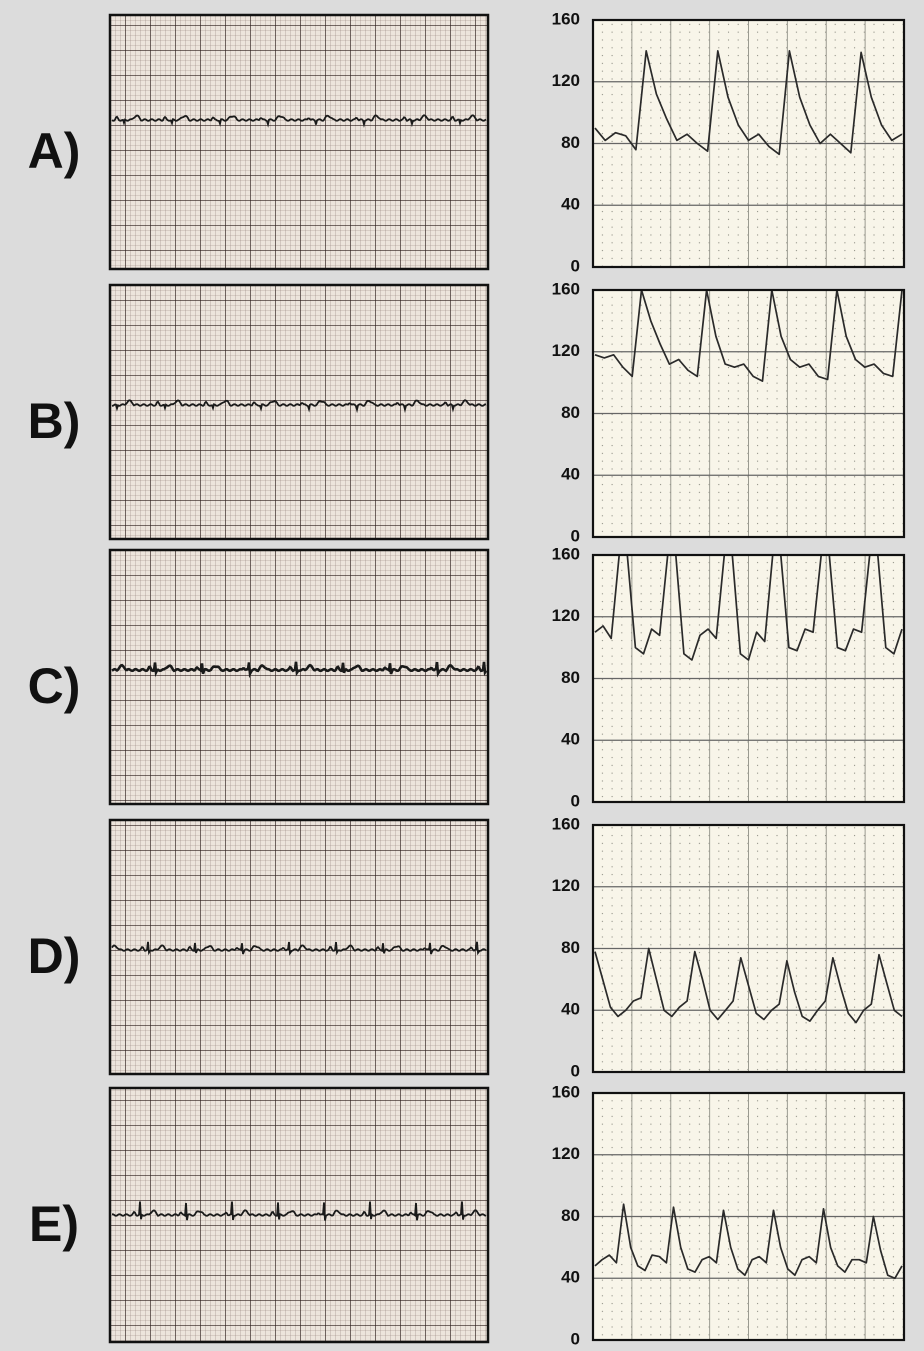 This screenshot has height=1351, width=924. Describe the element at coordinates (54, 686) in the screenshot. I see `panel-label: C)` at that location.